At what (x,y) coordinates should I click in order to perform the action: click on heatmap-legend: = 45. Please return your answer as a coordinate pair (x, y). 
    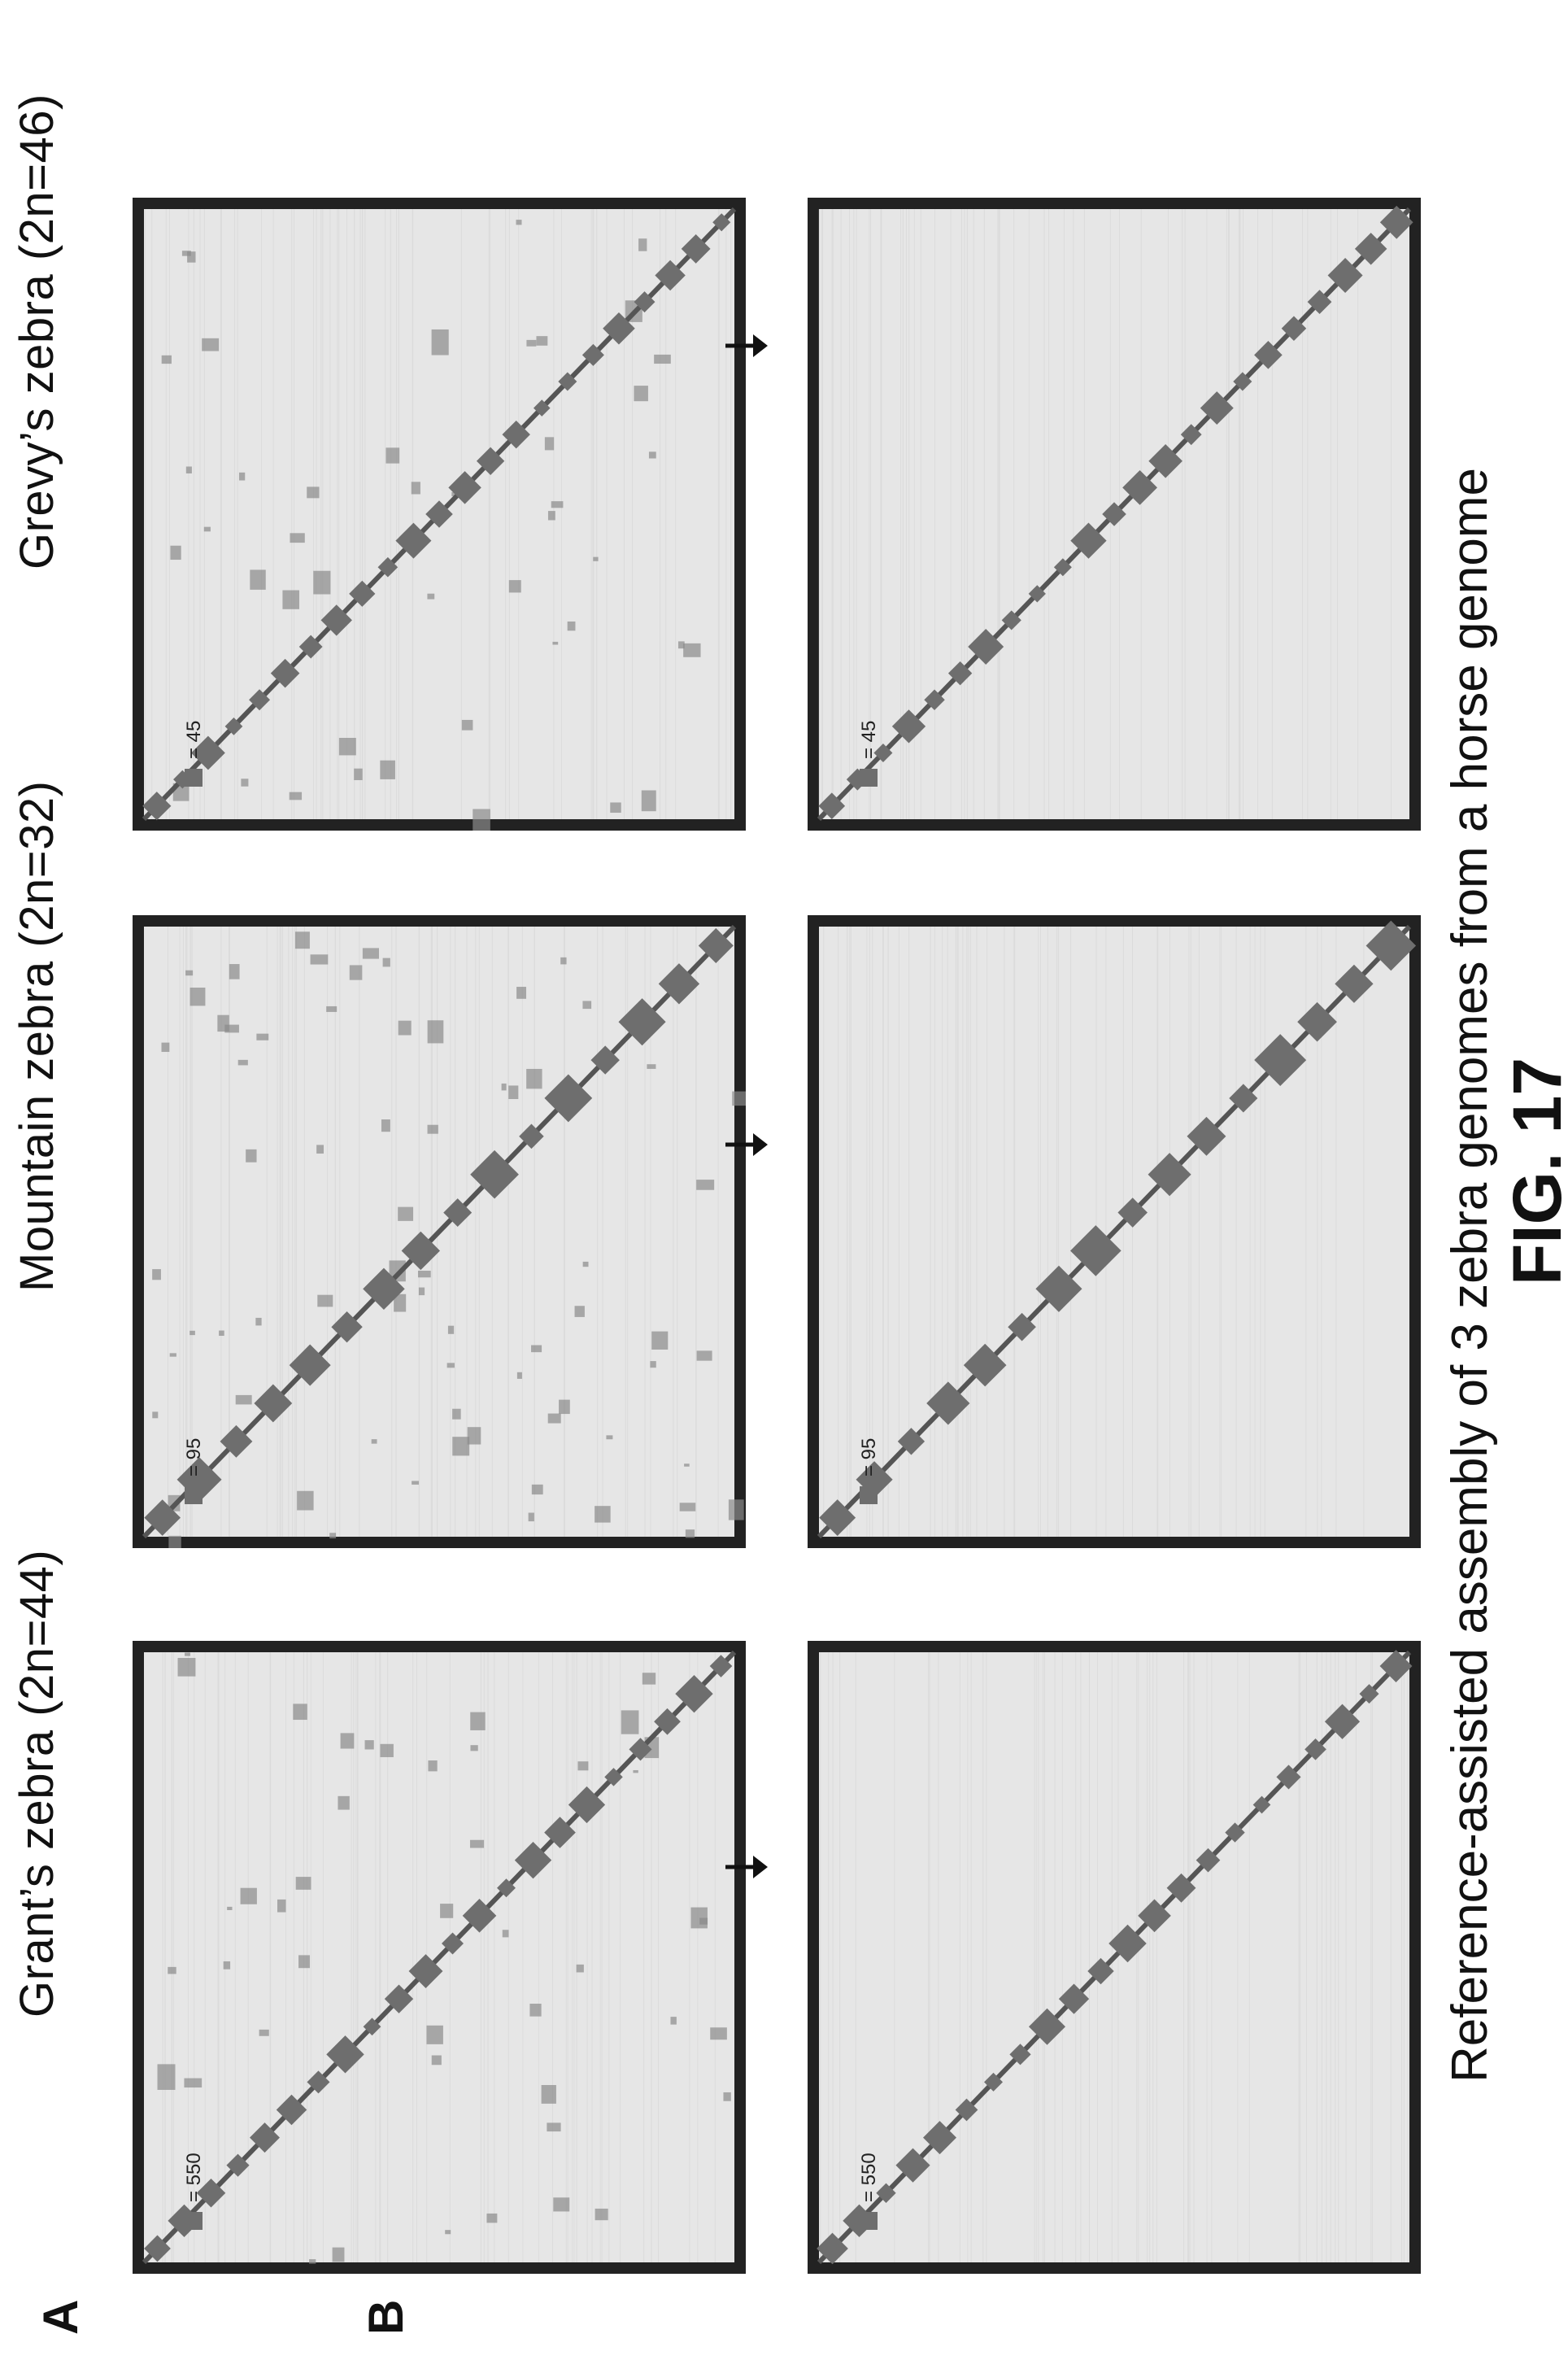
    Looking at the image, I should click on (194, 754).